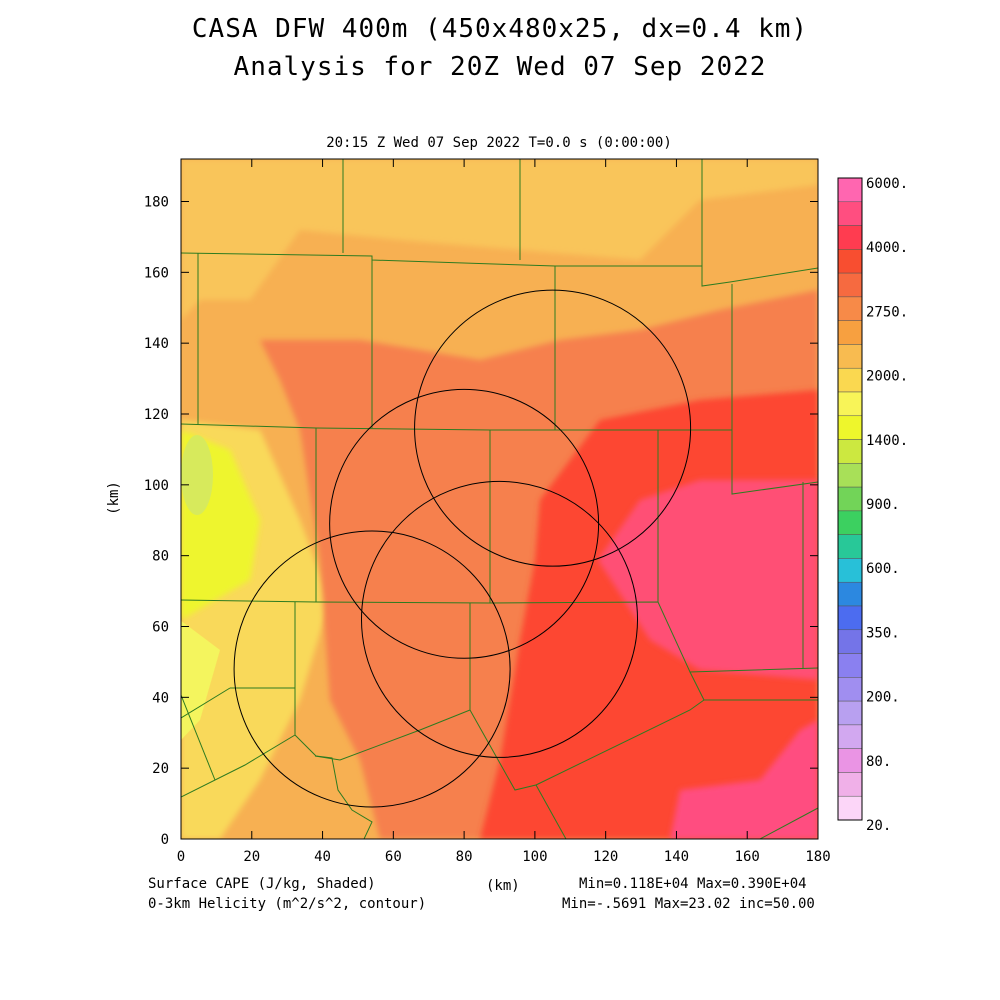 The image size is (1000, 1000). Describe the element at coordinates (160, 769) in the screenshot. I see `y-tick-label: 20` at that location.